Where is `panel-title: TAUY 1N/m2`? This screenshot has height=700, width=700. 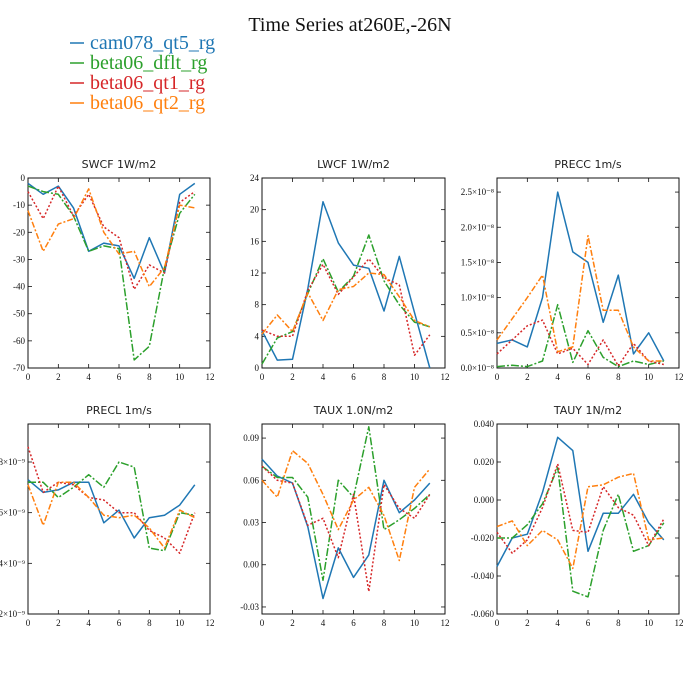
panel-title: TAUY 1N/m2 is located at coordinates (587, 410).